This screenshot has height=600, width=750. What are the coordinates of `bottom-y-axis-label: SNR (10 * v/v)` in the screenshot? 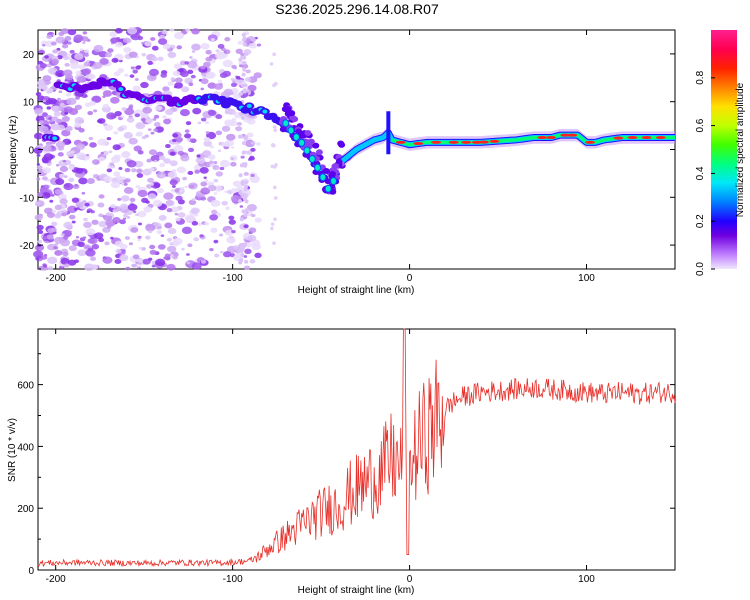 It's located at (12, 450).